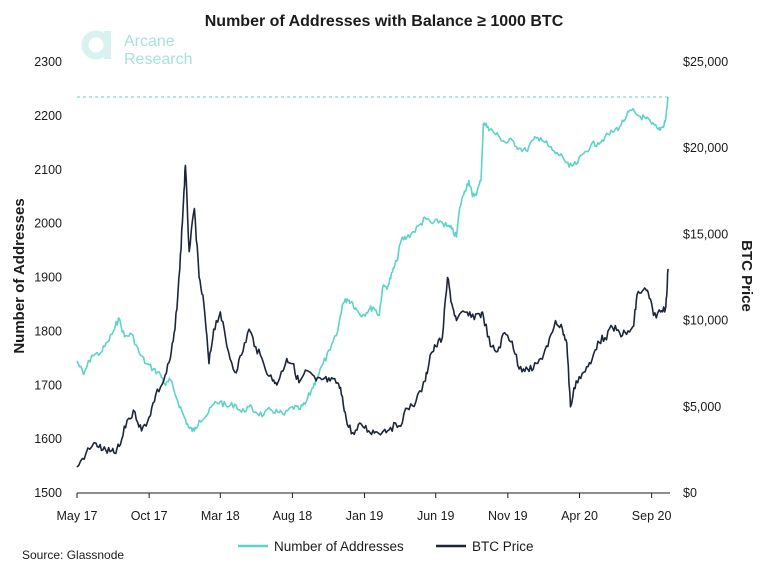  What do you see at coordinates (77, 516) in the screenshot?
I see `x-tick-label: May 17` at bounding box center [77, 516].